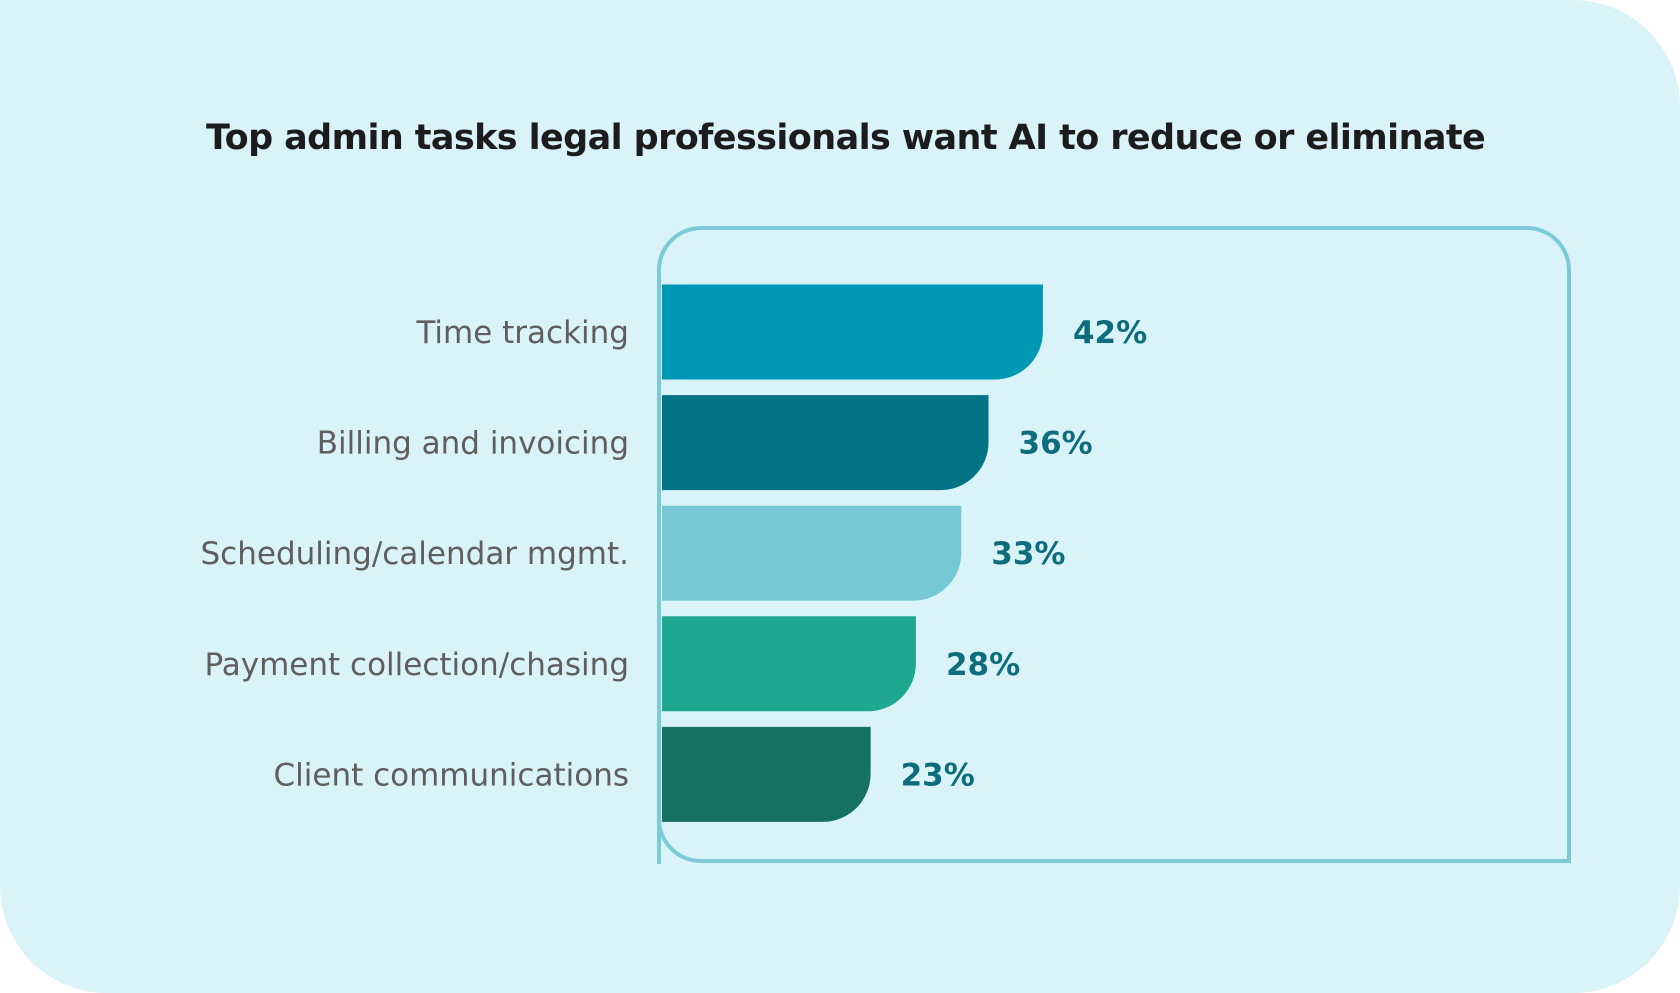 This screenshot has width=1680, height=993. Describe the element at coordinates (415, 554) in the screenshot. I see `category-label: Scheduling/calendar mgmt.` at that location.